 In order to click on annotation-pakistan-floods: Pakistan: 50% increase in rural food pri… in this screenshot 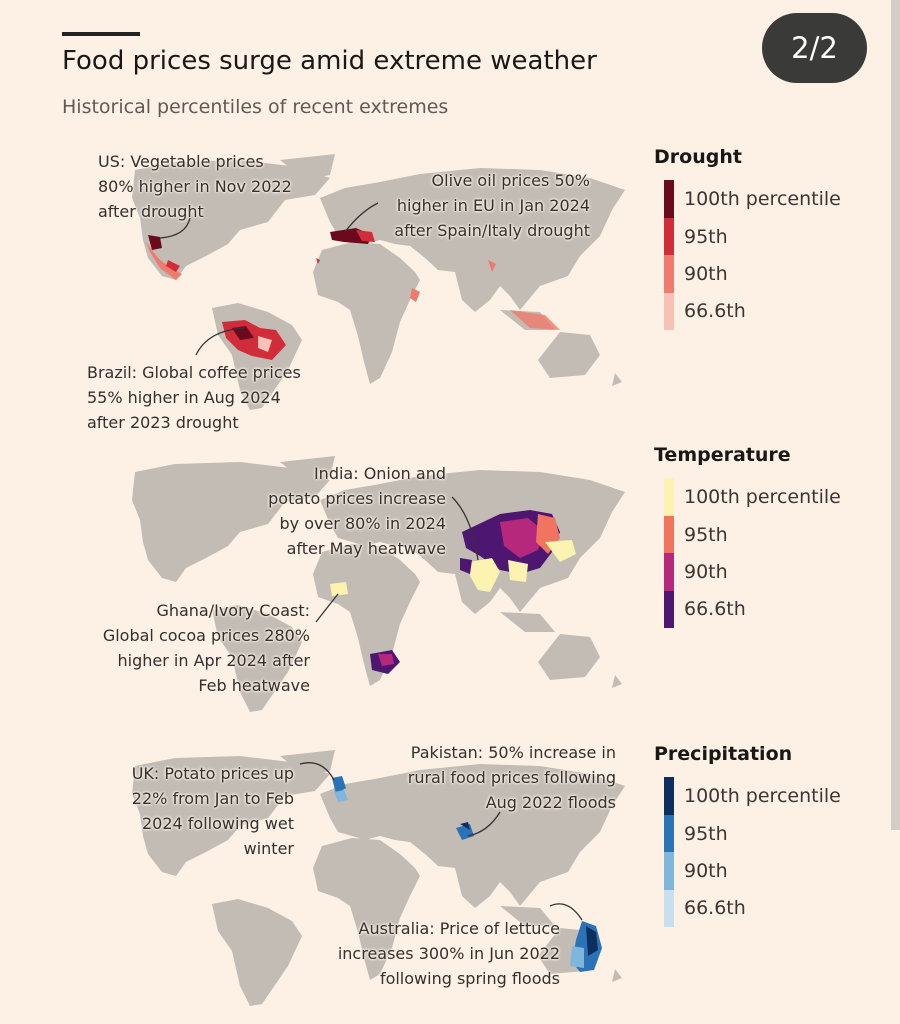, I will do `click(511, 777)`.